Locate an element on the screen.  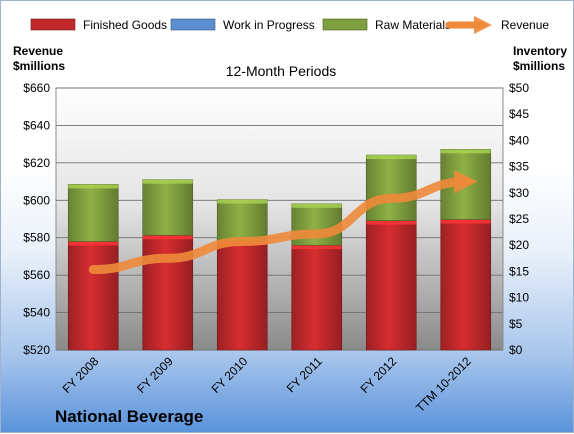
company-name: National Beverage is located at coordinates (129, 416).